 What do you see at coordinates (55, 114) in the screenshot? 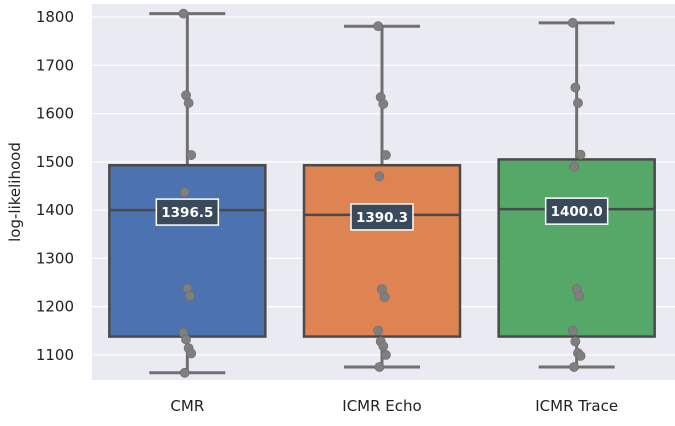
I see `y-tick-label: 1600` at bounding box center [55, 114].